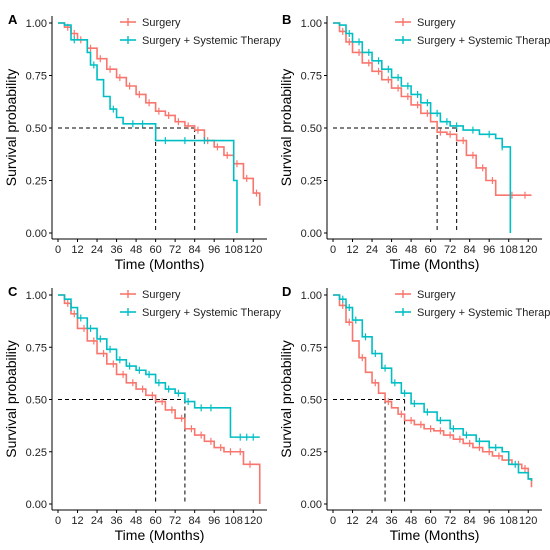 Image resolution: width=550 pixels, height=550 pixels. What do you see at coordinates (333, 521) in the screenshot?
I see `panel-d-x-tick-label: 0` at bounding box center [333, 521].